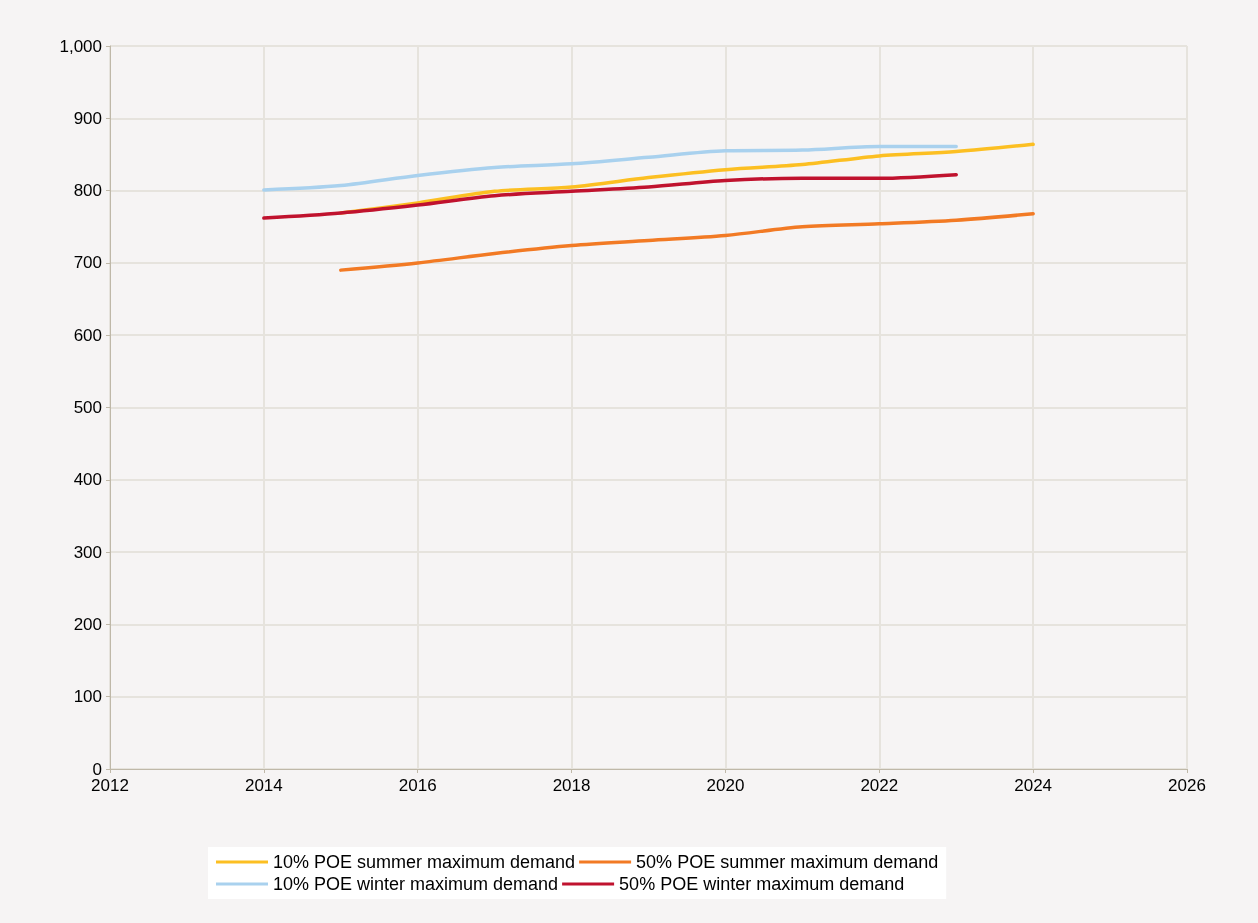  What do you see at coordinates (87, 335) in the screenshot?
I see `y-tick-label: 600` at bounding box center [87, 335].